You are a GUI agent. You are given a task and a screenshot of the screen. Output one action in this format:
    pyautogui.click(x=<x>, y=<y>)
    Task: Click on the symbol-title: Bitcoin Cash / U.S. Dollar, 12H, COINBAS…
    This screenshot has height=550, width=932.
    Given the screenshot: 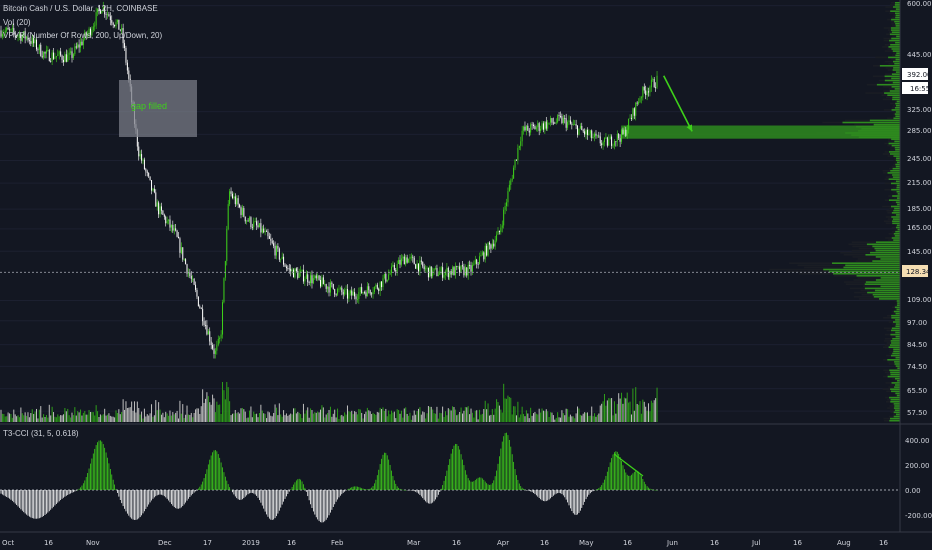 What is the action you would take?
    pyautogui.click(x=80, y=8)
    